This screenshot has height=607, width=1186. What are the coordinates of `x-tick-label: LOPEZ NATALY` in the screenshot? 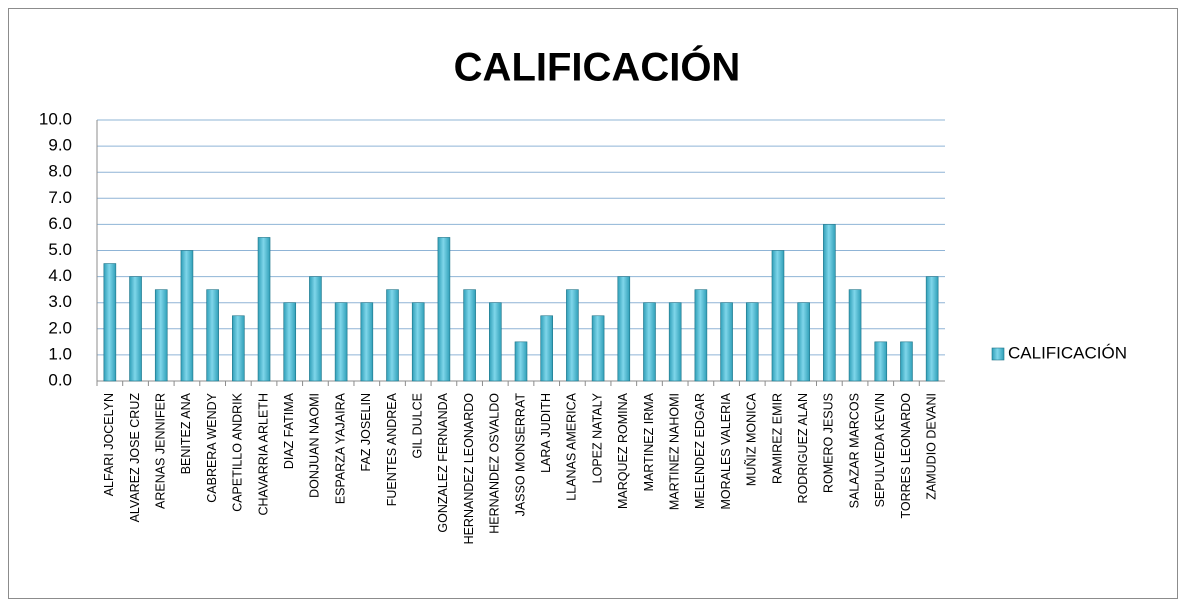 It's located at (597, 437).